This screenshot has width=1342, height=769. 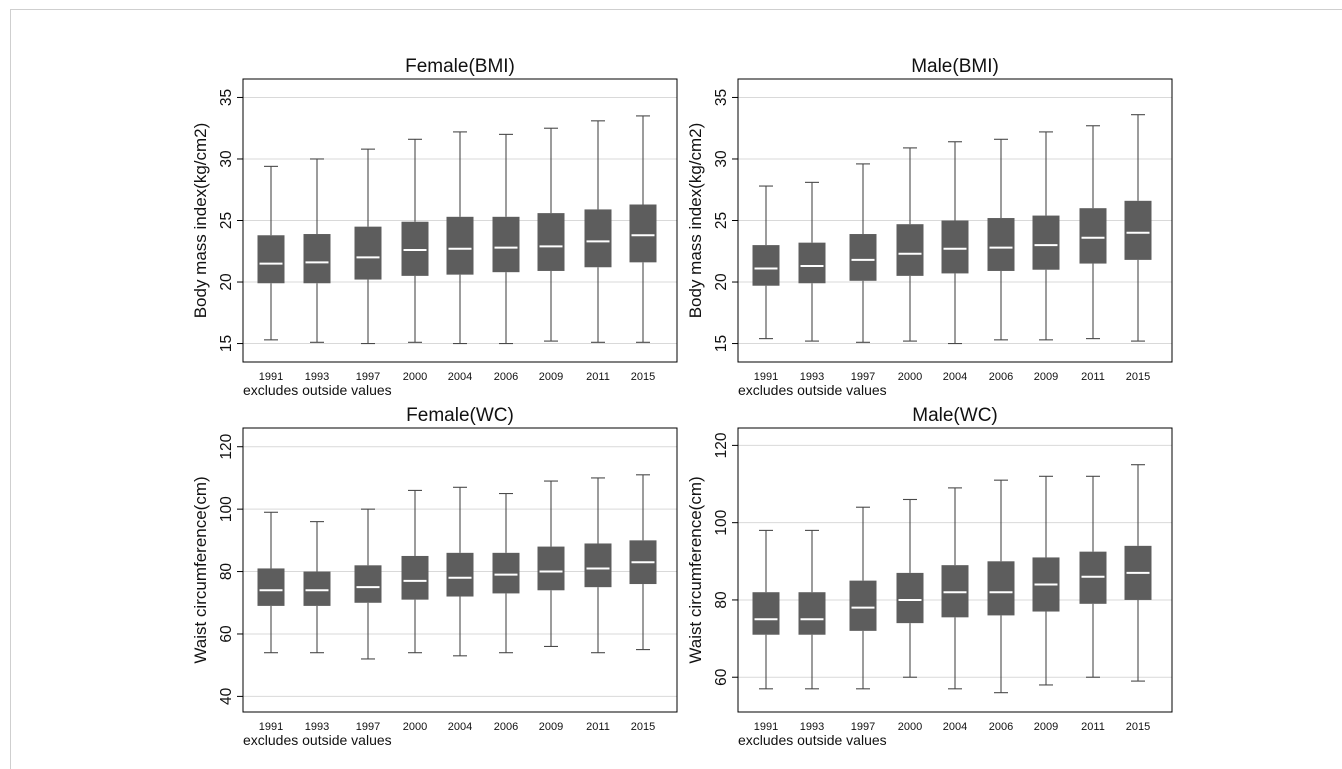 I want to click on chart-title: Male(WC), so click(x=955, y=415).